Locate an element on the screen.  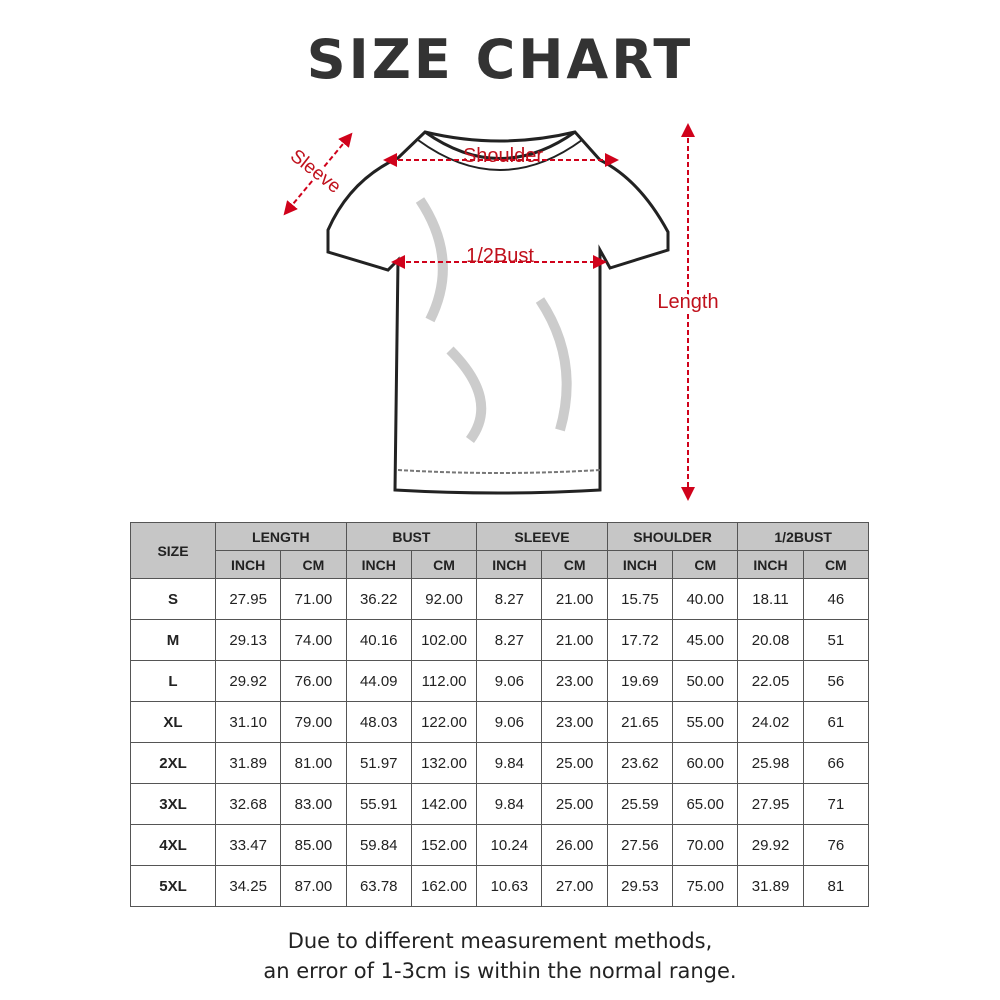
value-cell: 76 is located at coordinates (835, 845).